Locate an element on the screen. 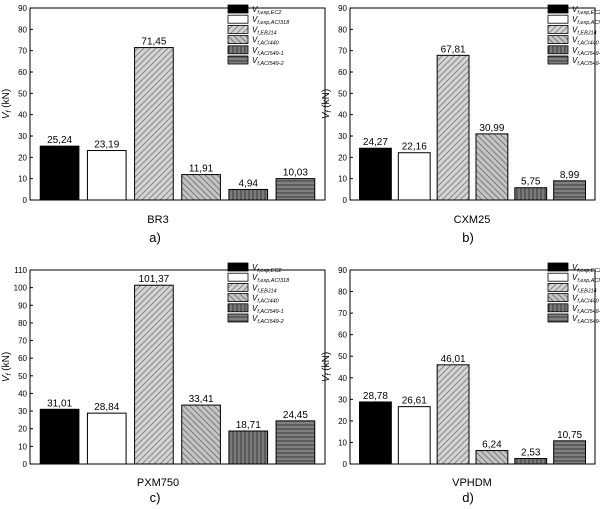 The width and height of the screenshot is (600, 509). bar-value-label: 22,16 is located at coordinates (414, 147).